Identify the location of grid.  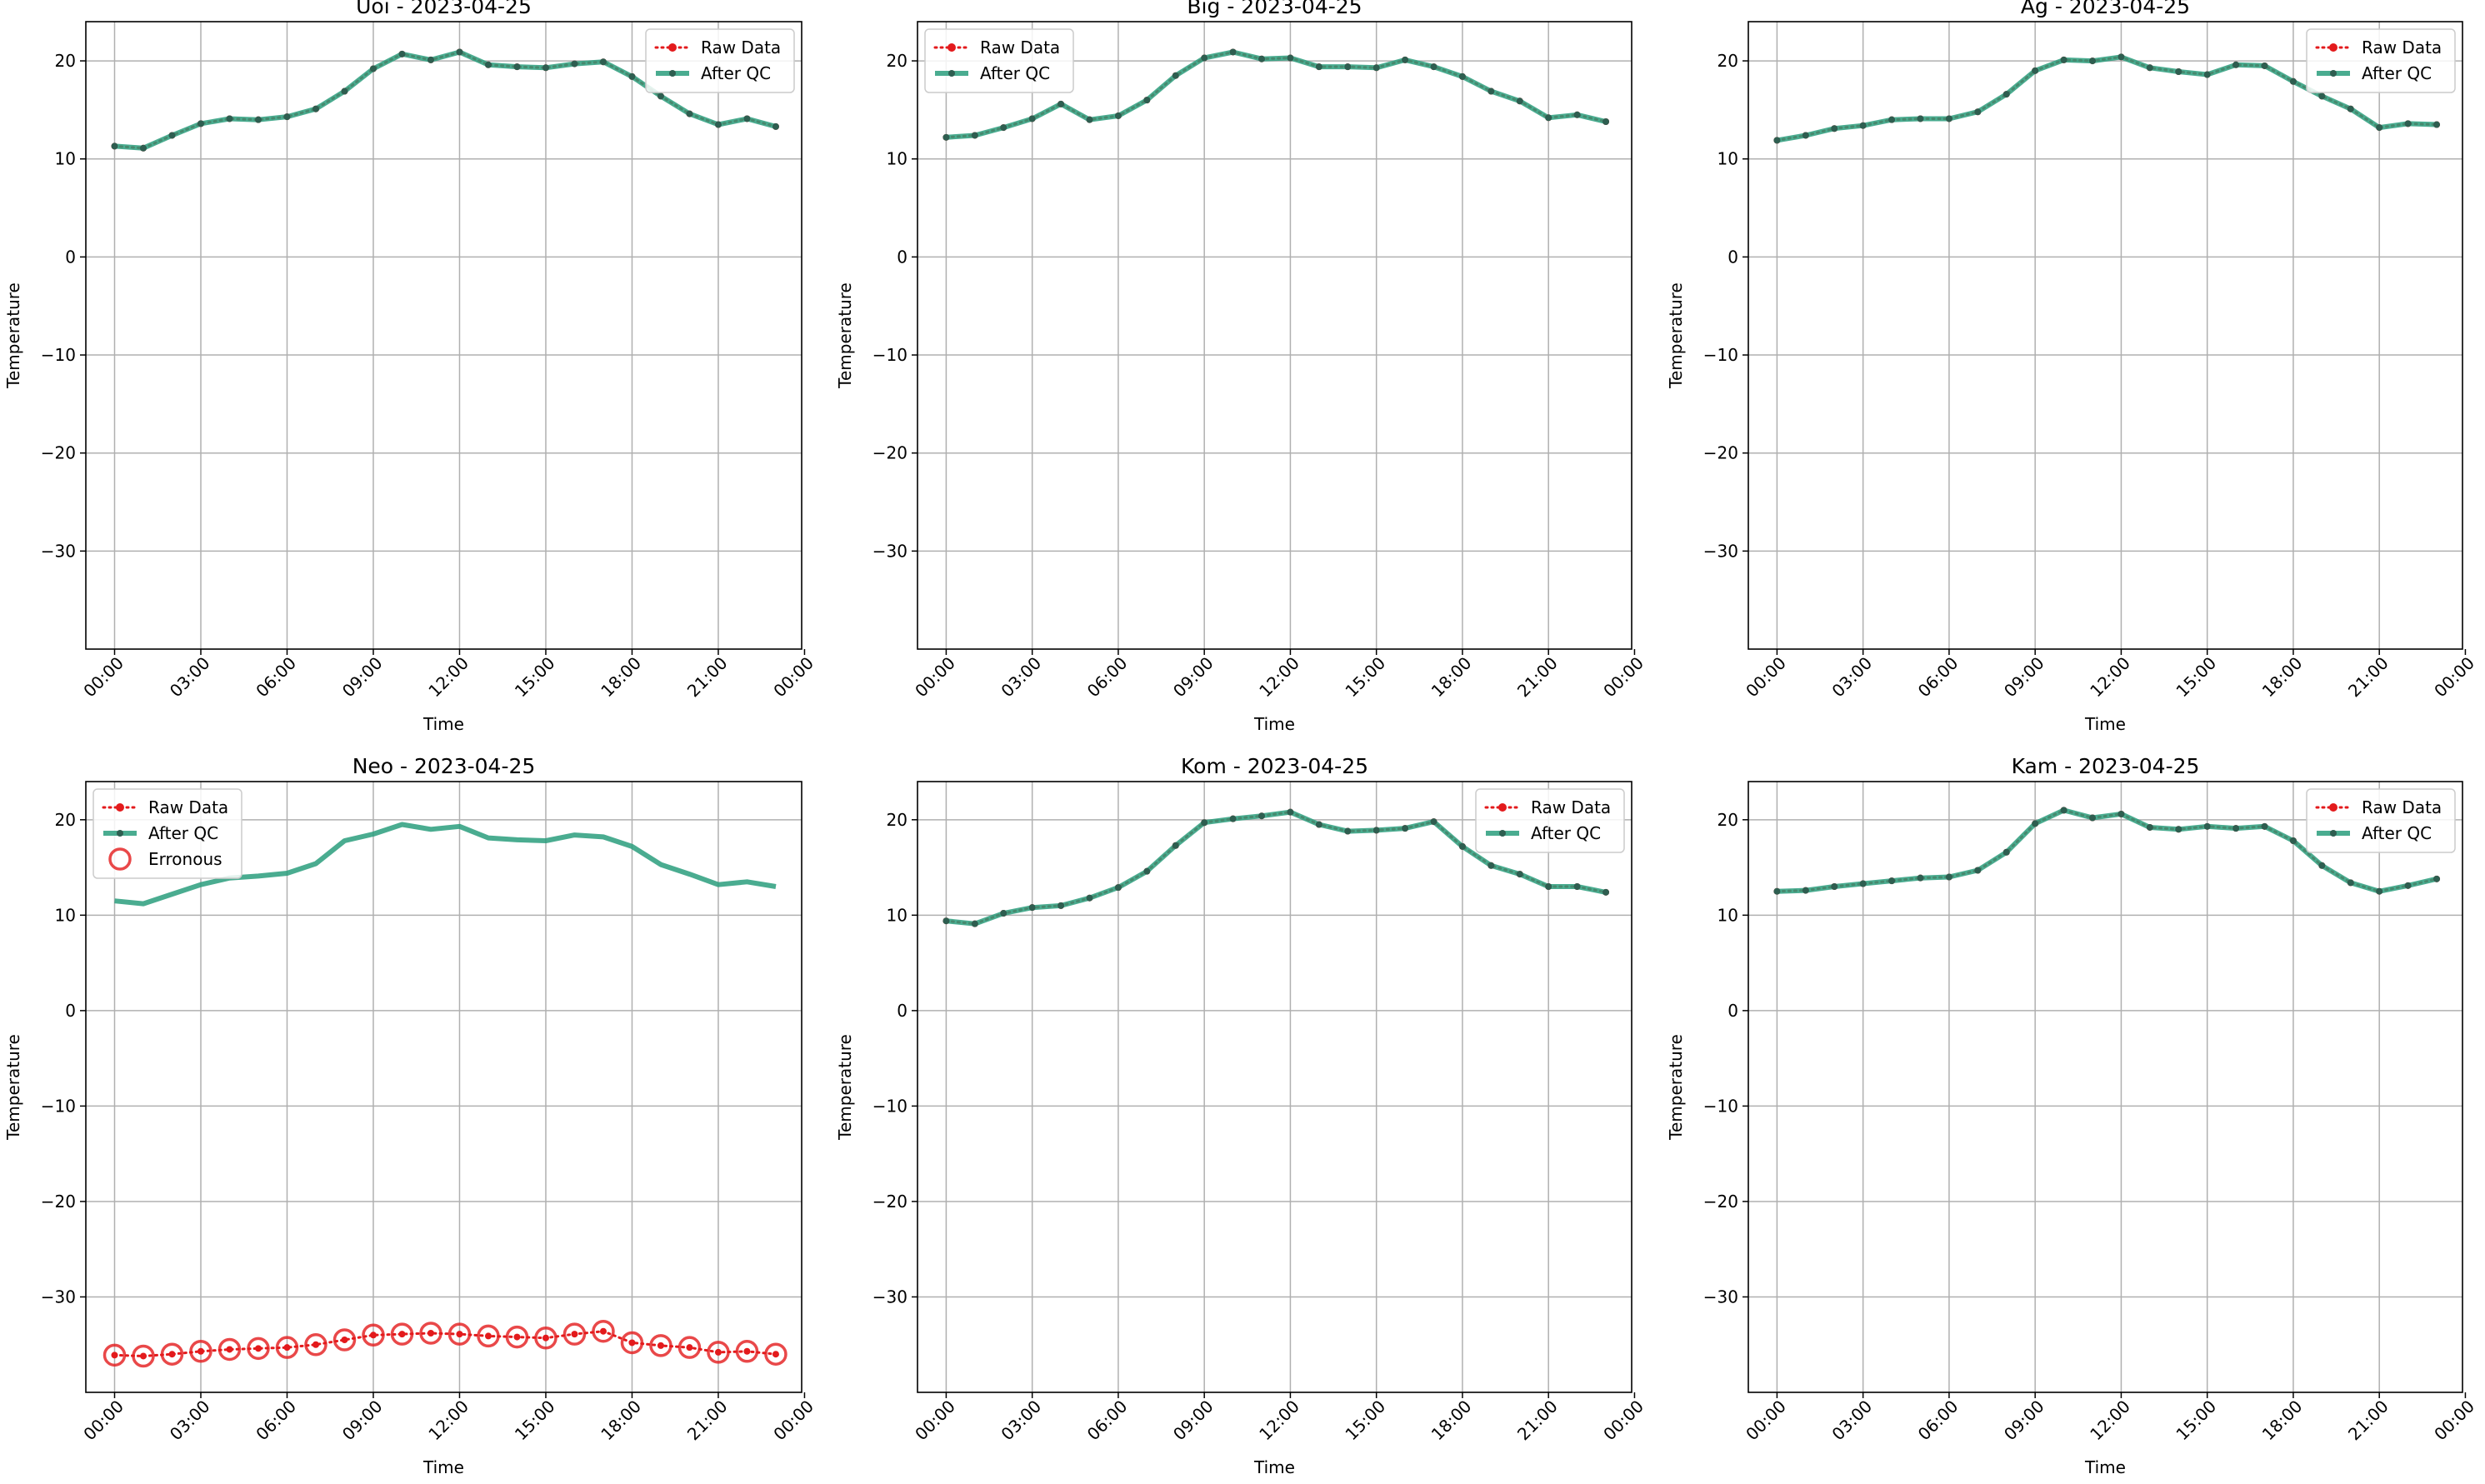
(1275, 1087).